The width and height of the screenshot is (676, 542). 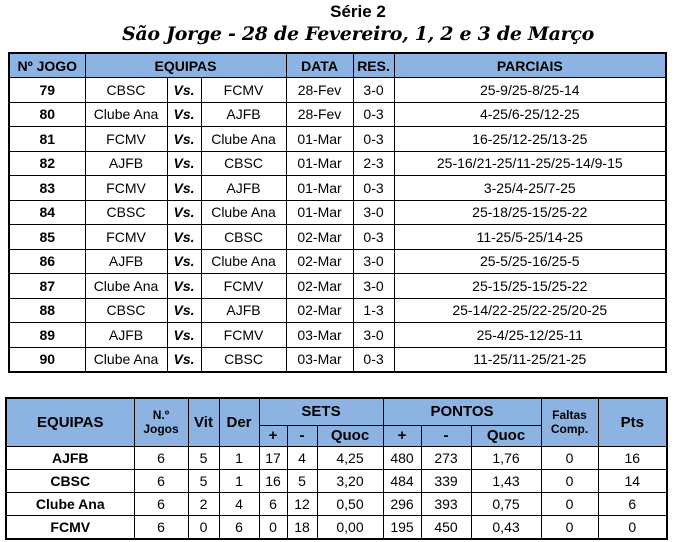 What do you see at coordinates (70, 457) in the screenshot?
I see `team-name: AJFB` at bounding box center [70, 457].